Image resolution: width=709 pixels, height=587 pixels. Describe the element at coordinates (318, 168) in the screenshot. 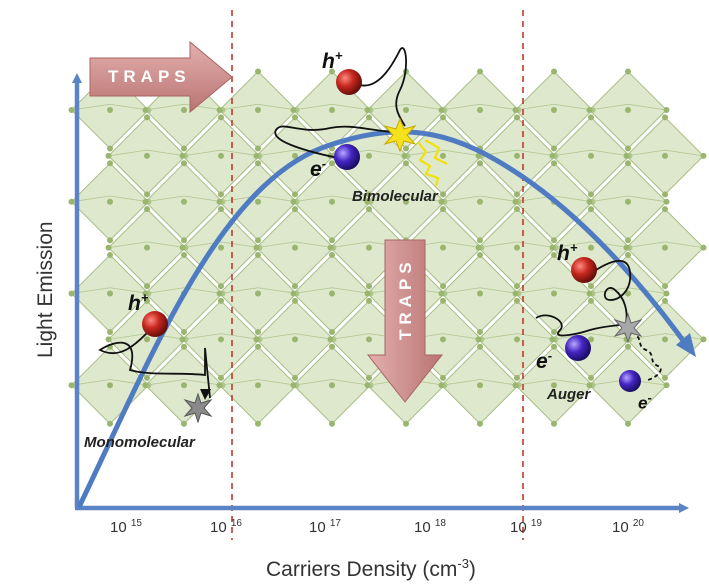

I see `charge-label-electron-bi: e-` at that location.